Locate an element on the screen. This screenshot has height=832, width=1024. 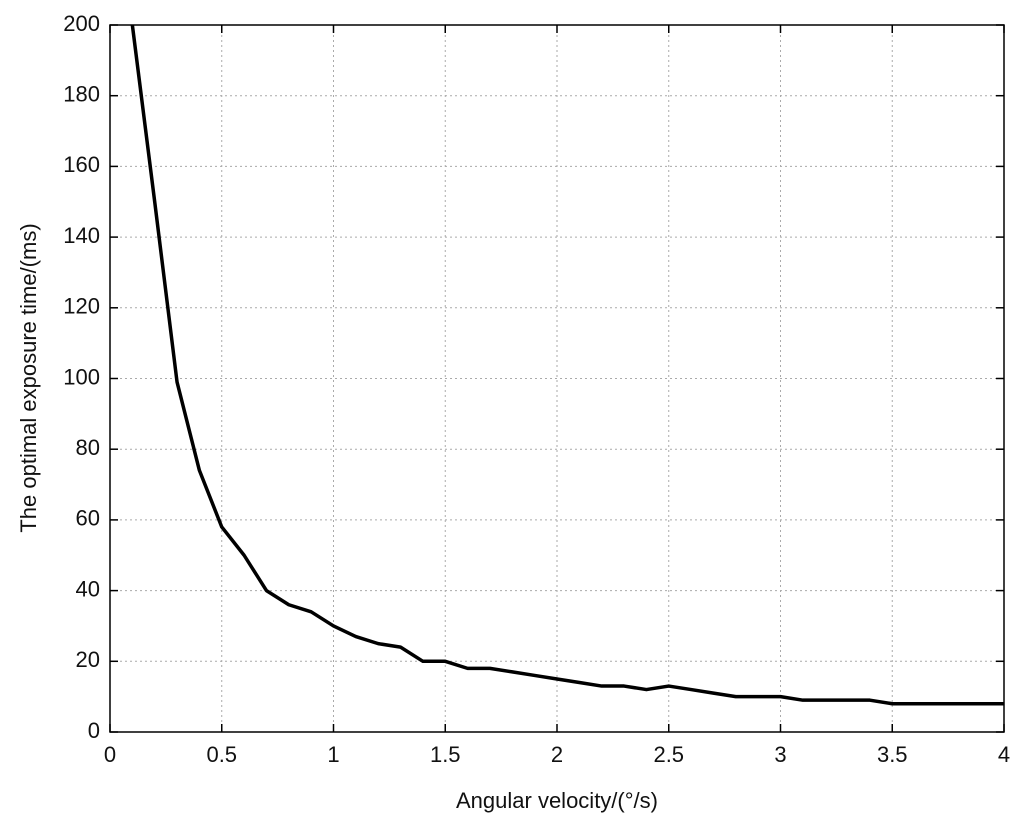
y-tick-label: 160 is located at coordinates (81, 164).